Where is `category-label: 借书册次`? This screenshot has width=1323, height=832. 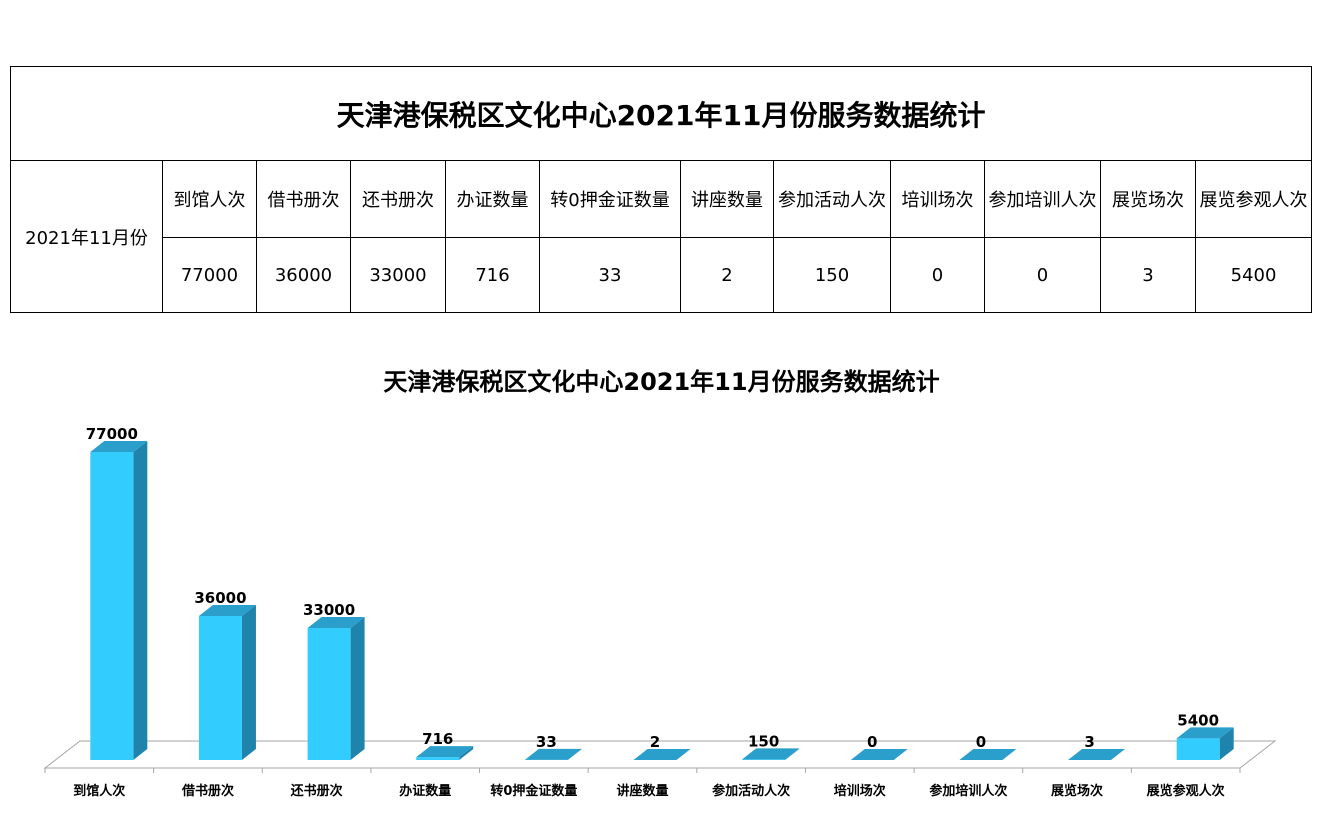
category-label: 借书册次 is located at coordinates (207, 791).